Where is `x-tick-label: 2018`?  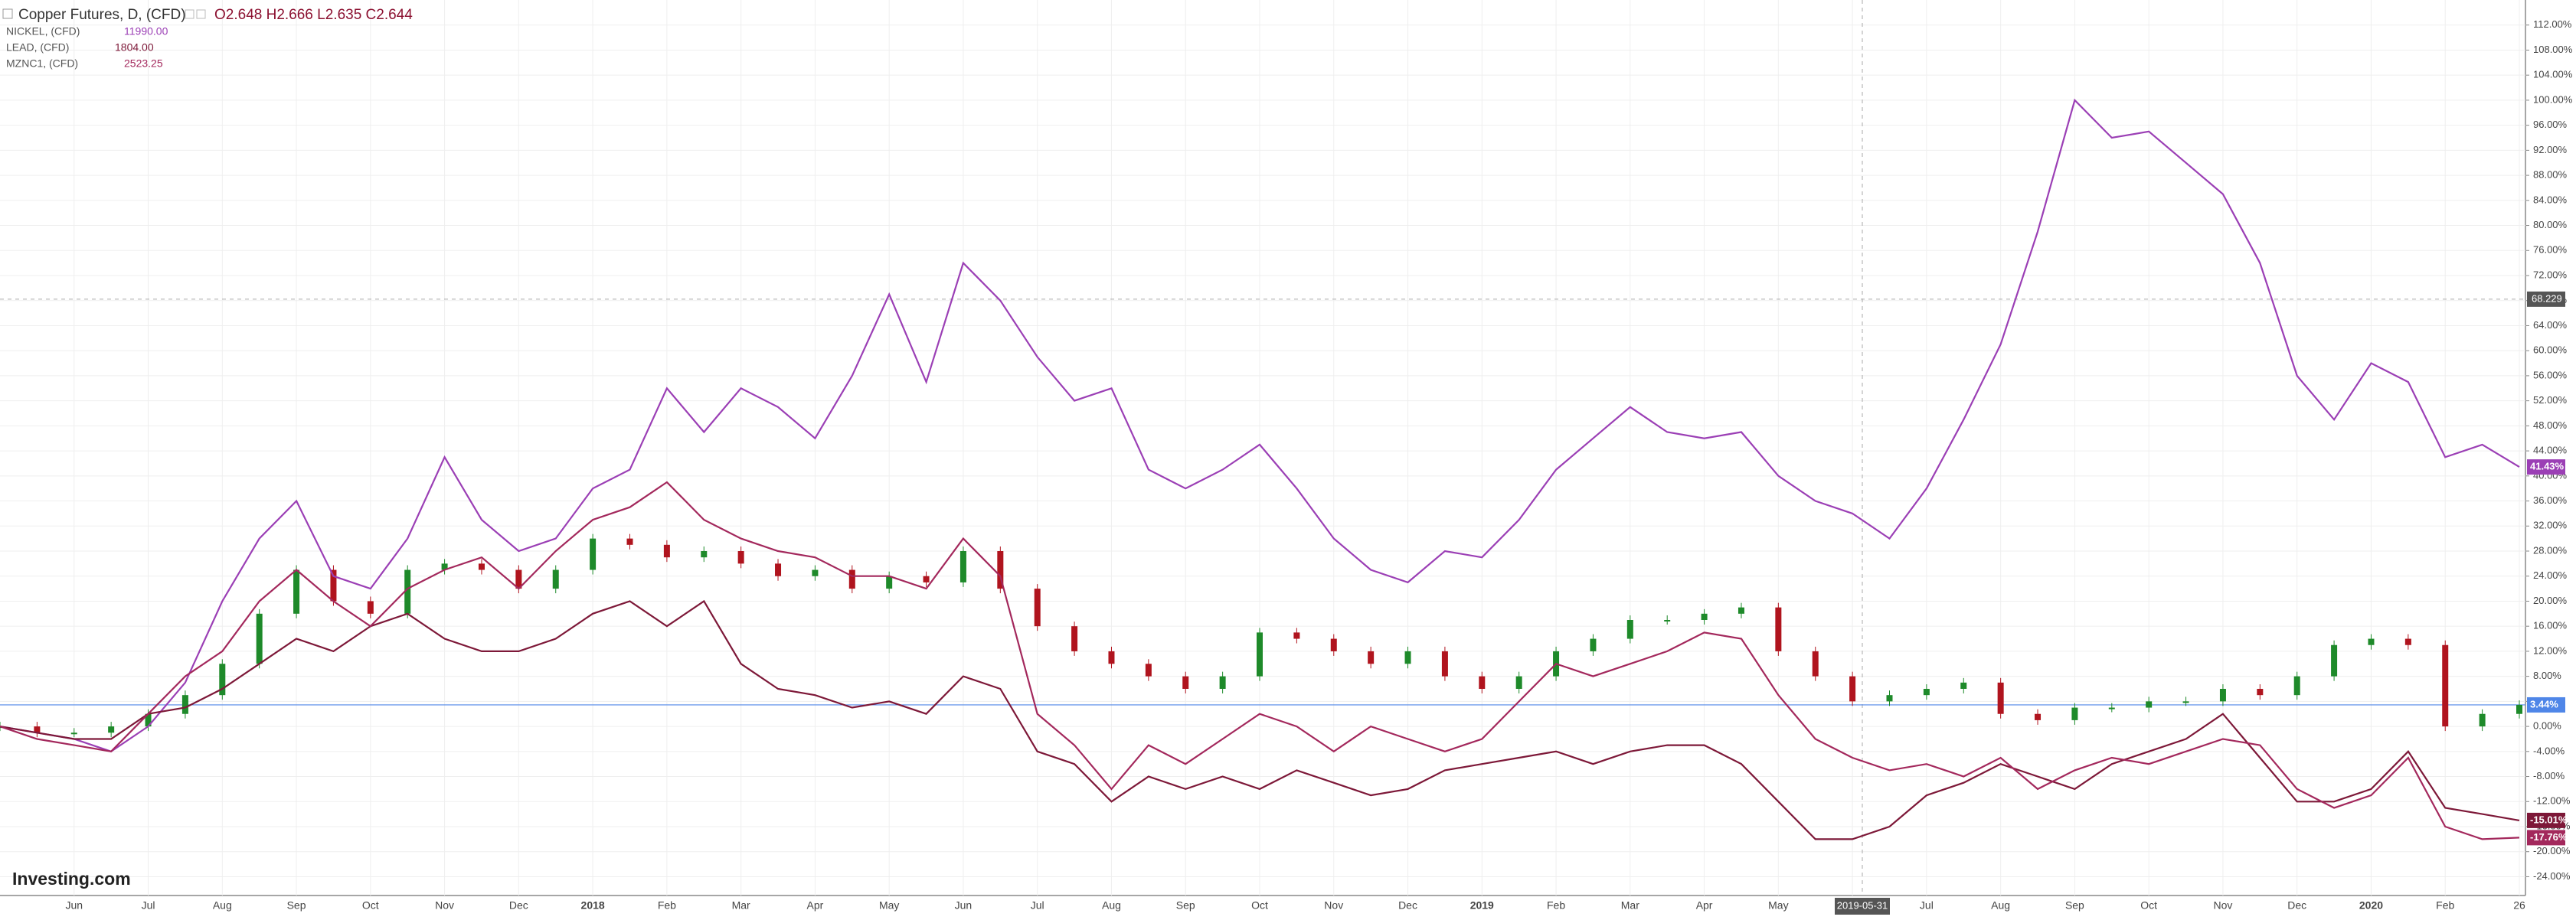
x-tick-label: 2018 is located at coordinates (593, 905).